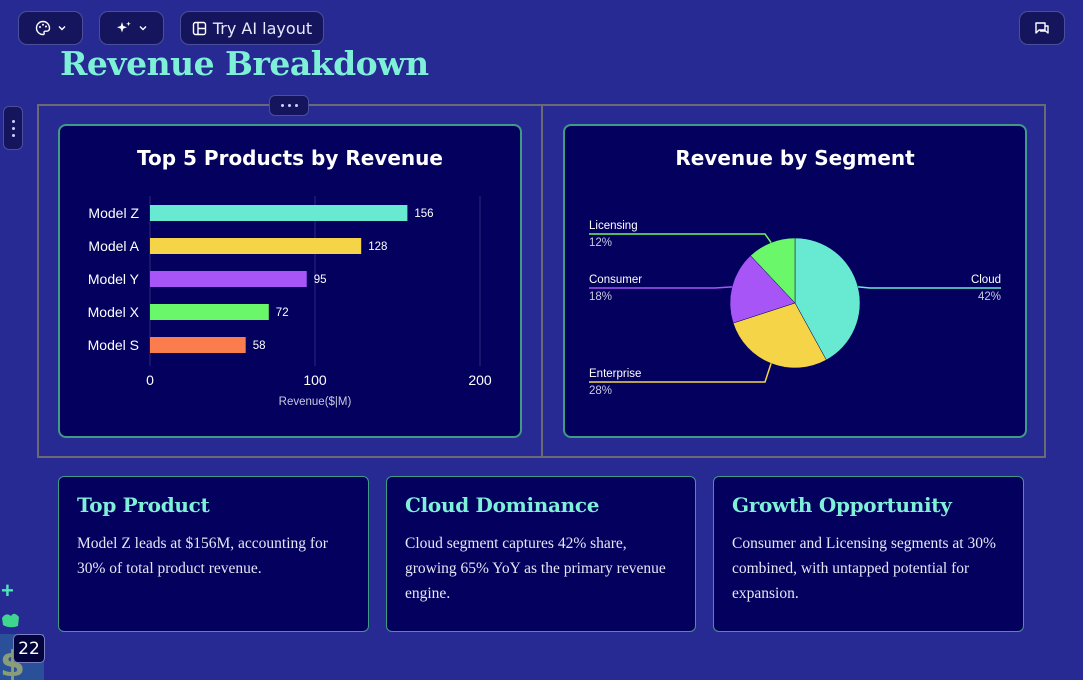 The image size is (1083, 680). I want to click on y-category-label: Model X, so click(114, 312).